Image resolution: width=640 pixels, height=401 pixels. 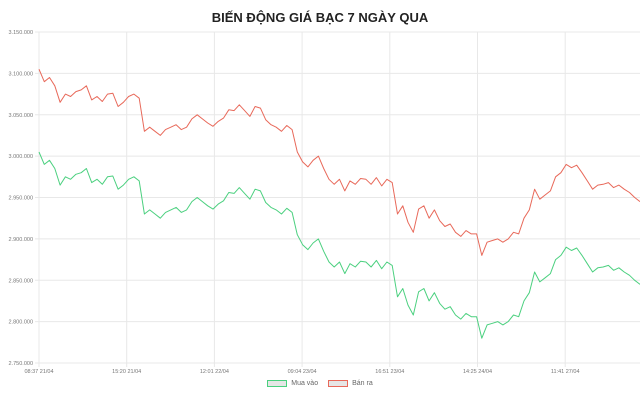 What do you see at coordinates (21, 116) in the screenshot?
I see `y-tick-label: 3.050.000` at bounding box center [21, 116].